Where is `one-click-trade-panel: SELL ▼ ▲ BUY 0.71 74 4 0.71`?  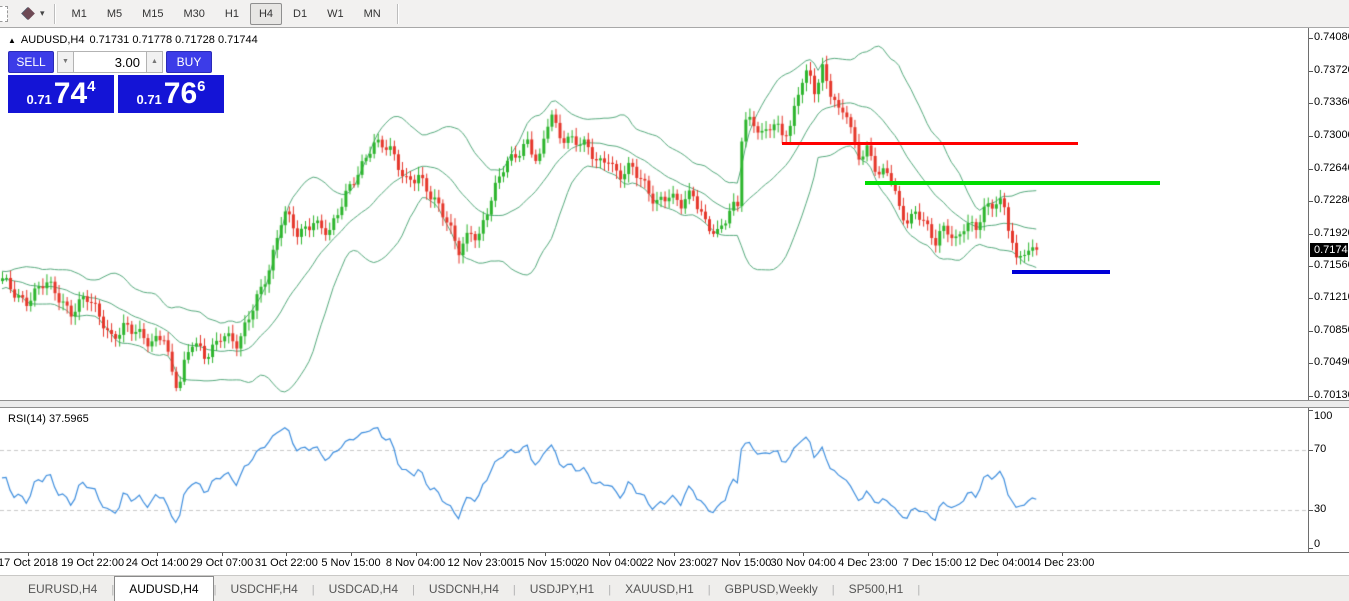 one-click-trade-panel: SELL ▼ ▲ BUY 0.71 74 4 0.71 is located at coordinates (117, 82).